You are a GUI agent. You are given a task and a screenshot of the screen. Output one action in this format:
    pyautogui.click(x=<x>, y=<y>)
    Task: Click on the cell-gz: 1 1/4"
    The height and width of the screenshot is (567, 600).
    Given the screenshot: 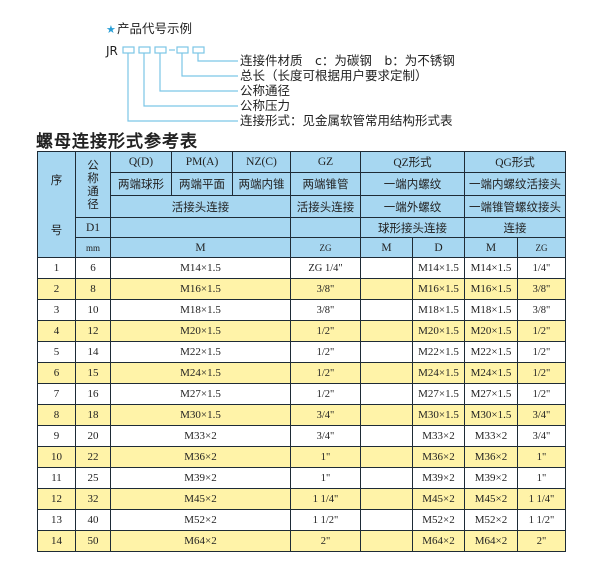 What is the action you would take?
    pyautogui.click(x=325, y=499)
    